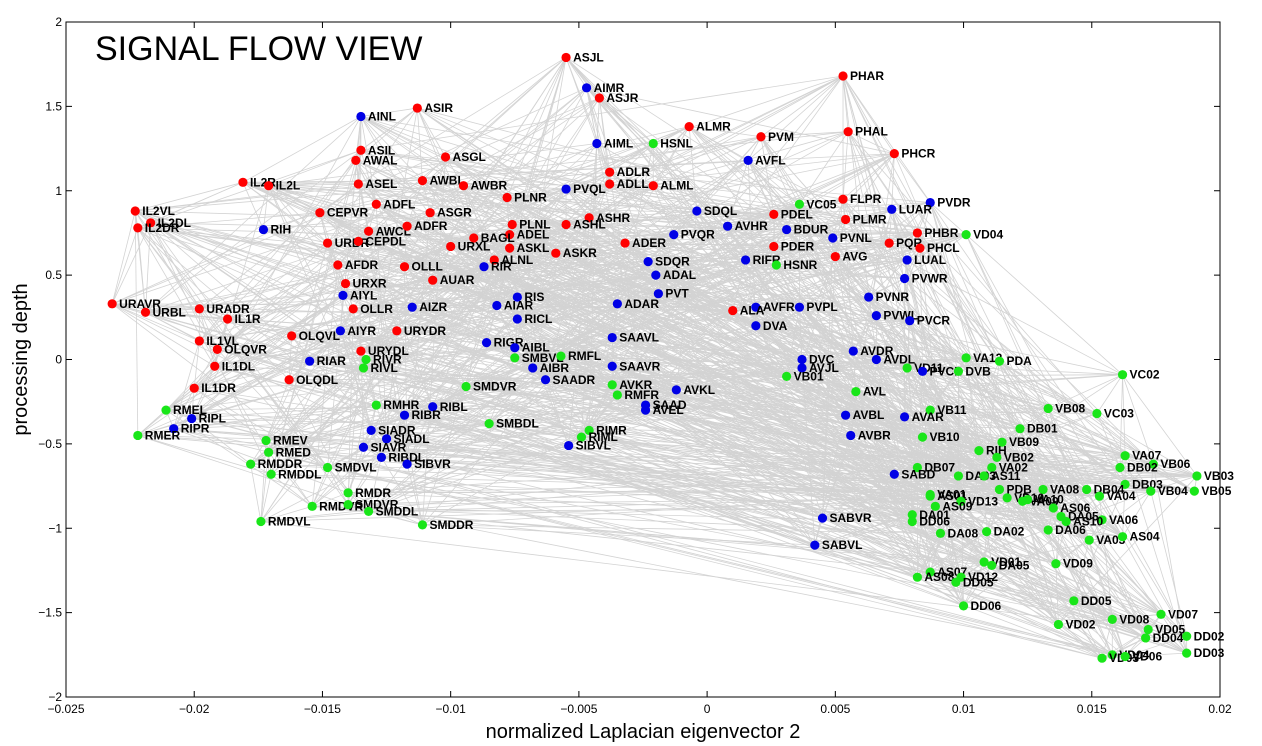 The height and width of the screenshot is (746, 1262). What do you see at coordinates (387, 360) in the screenshot?
I see `node-label: RIVR` at bounding box center [387, 360].